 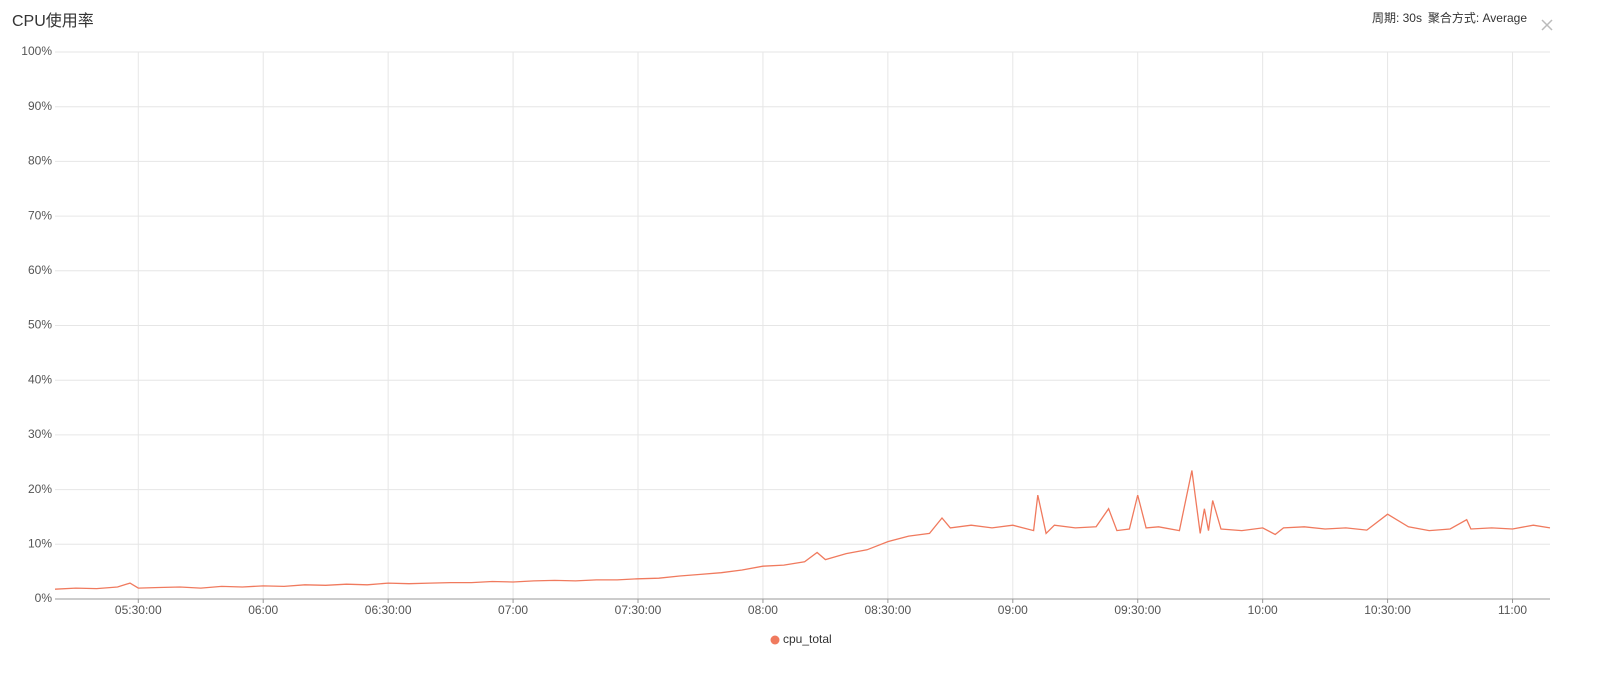 I want to click on y-tick-label: 70%, so click(x=40, y=215).